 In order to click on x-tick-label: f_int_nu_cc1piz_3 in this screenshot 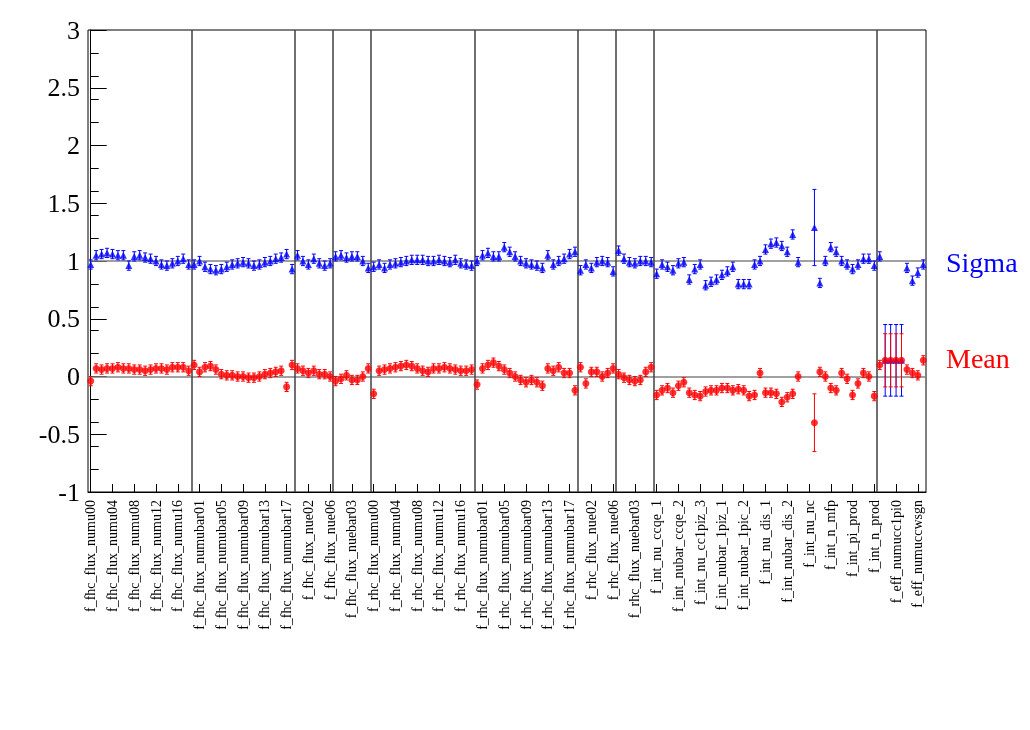, I will do `click(700, 552)`.